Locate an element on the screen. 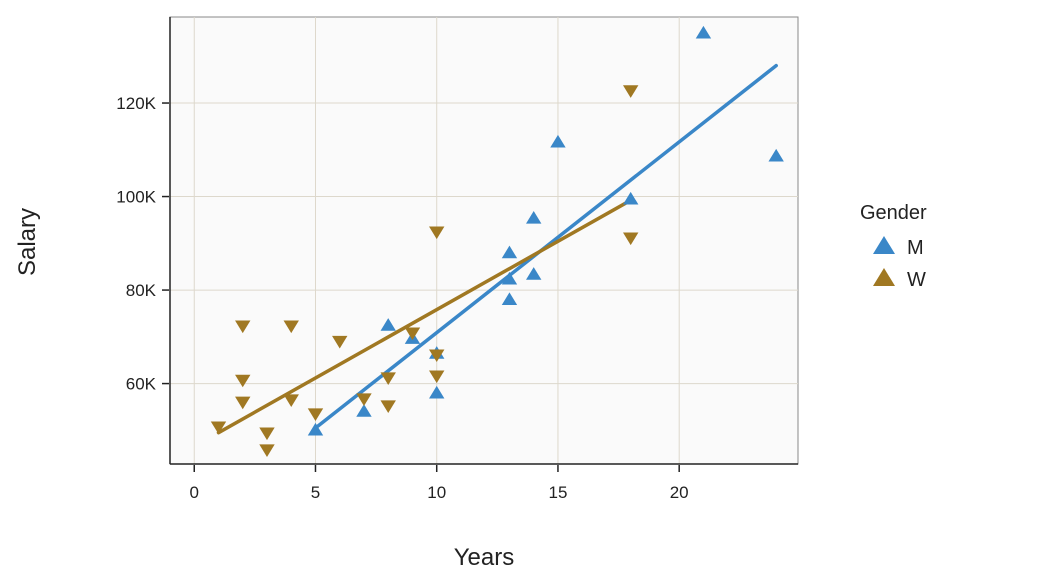  y-tick-label: 60K is located at coordinates (141, 384).